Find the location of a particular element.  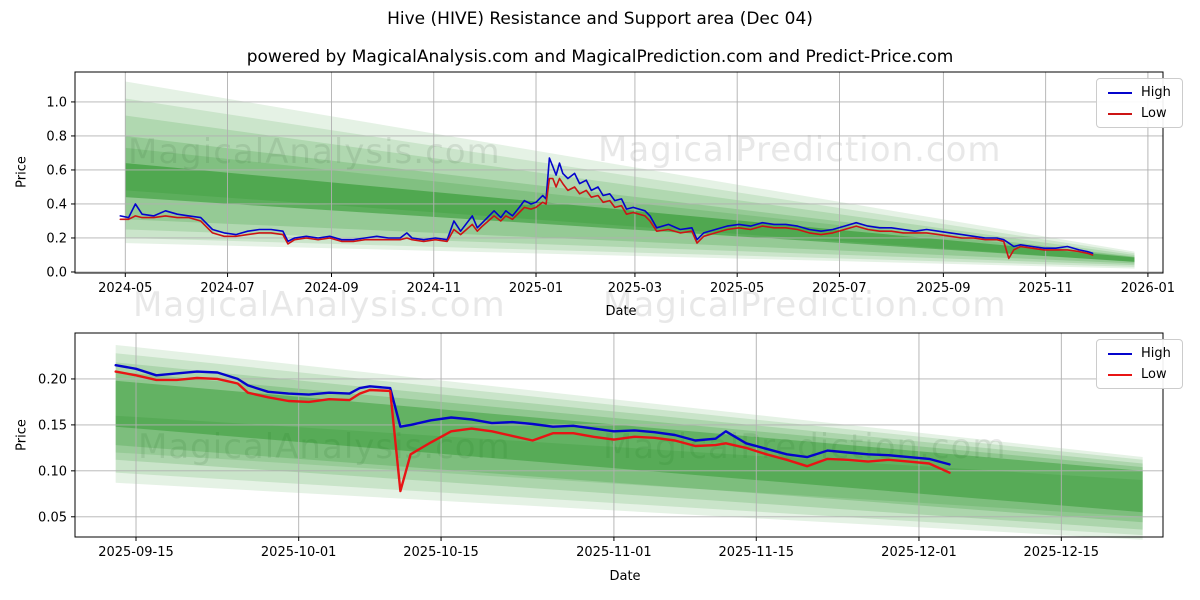

svg-text: 2025-07 is located at coordinates (839, 288).